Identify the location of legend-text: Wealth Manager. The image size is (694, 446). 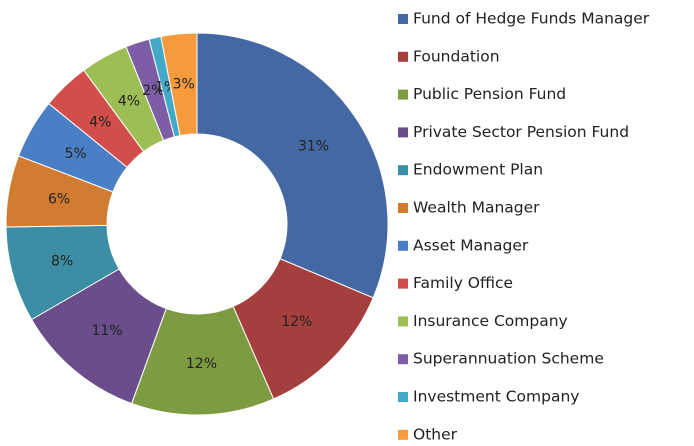
(476, 208).